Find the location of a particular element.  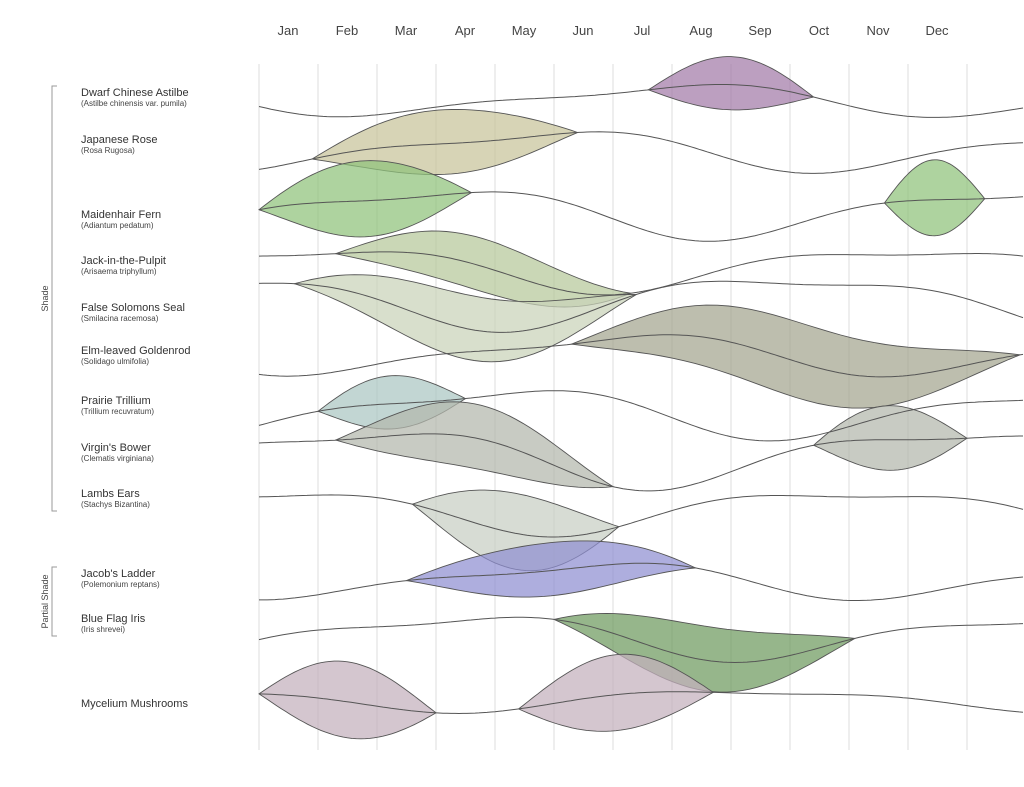

month-label: Jul is located at coordinates (642, 30).